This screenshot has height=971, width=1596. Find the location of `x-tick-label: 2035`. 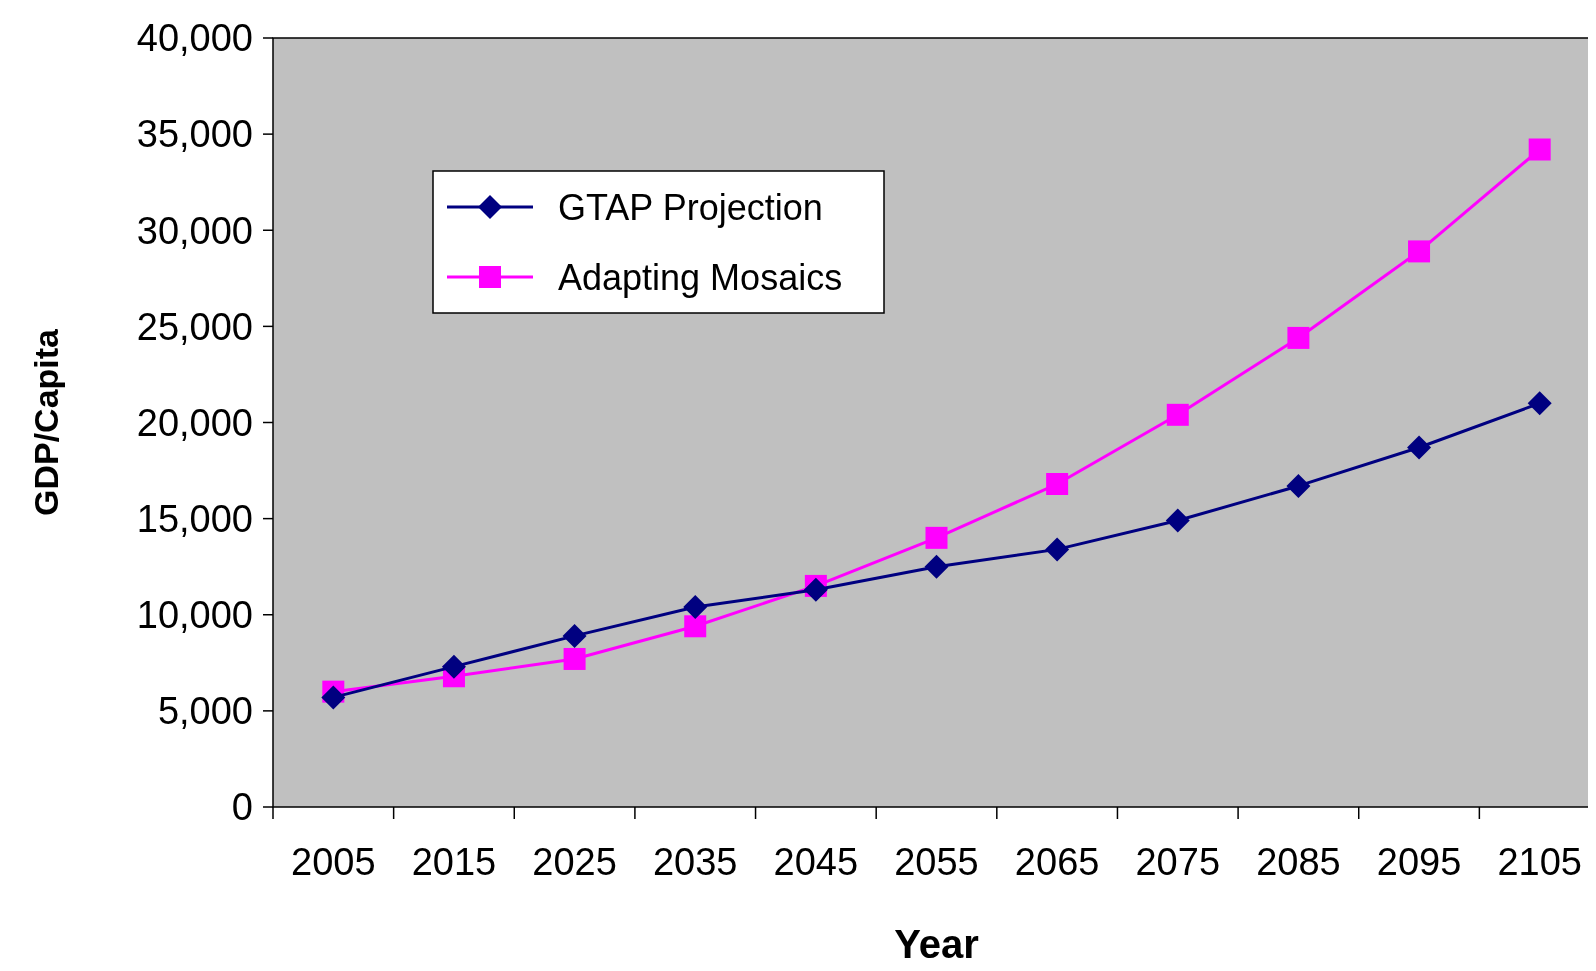

x-tick-label: 2035 is located at coordinates (695, 862).